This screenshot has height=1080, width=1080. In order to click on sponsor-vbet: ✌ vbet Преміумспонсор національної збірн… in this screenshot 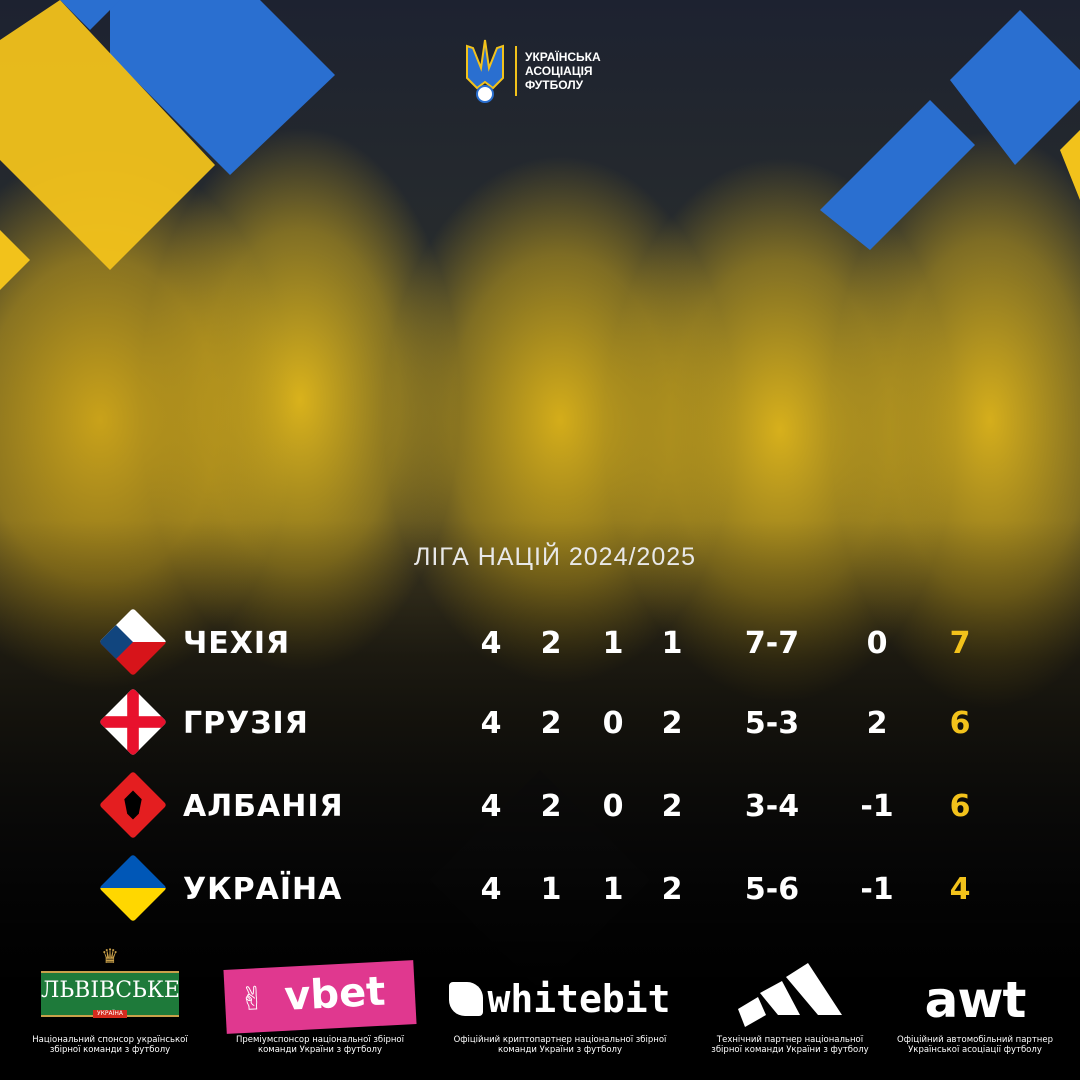, I will do `click(320, 1000)`.